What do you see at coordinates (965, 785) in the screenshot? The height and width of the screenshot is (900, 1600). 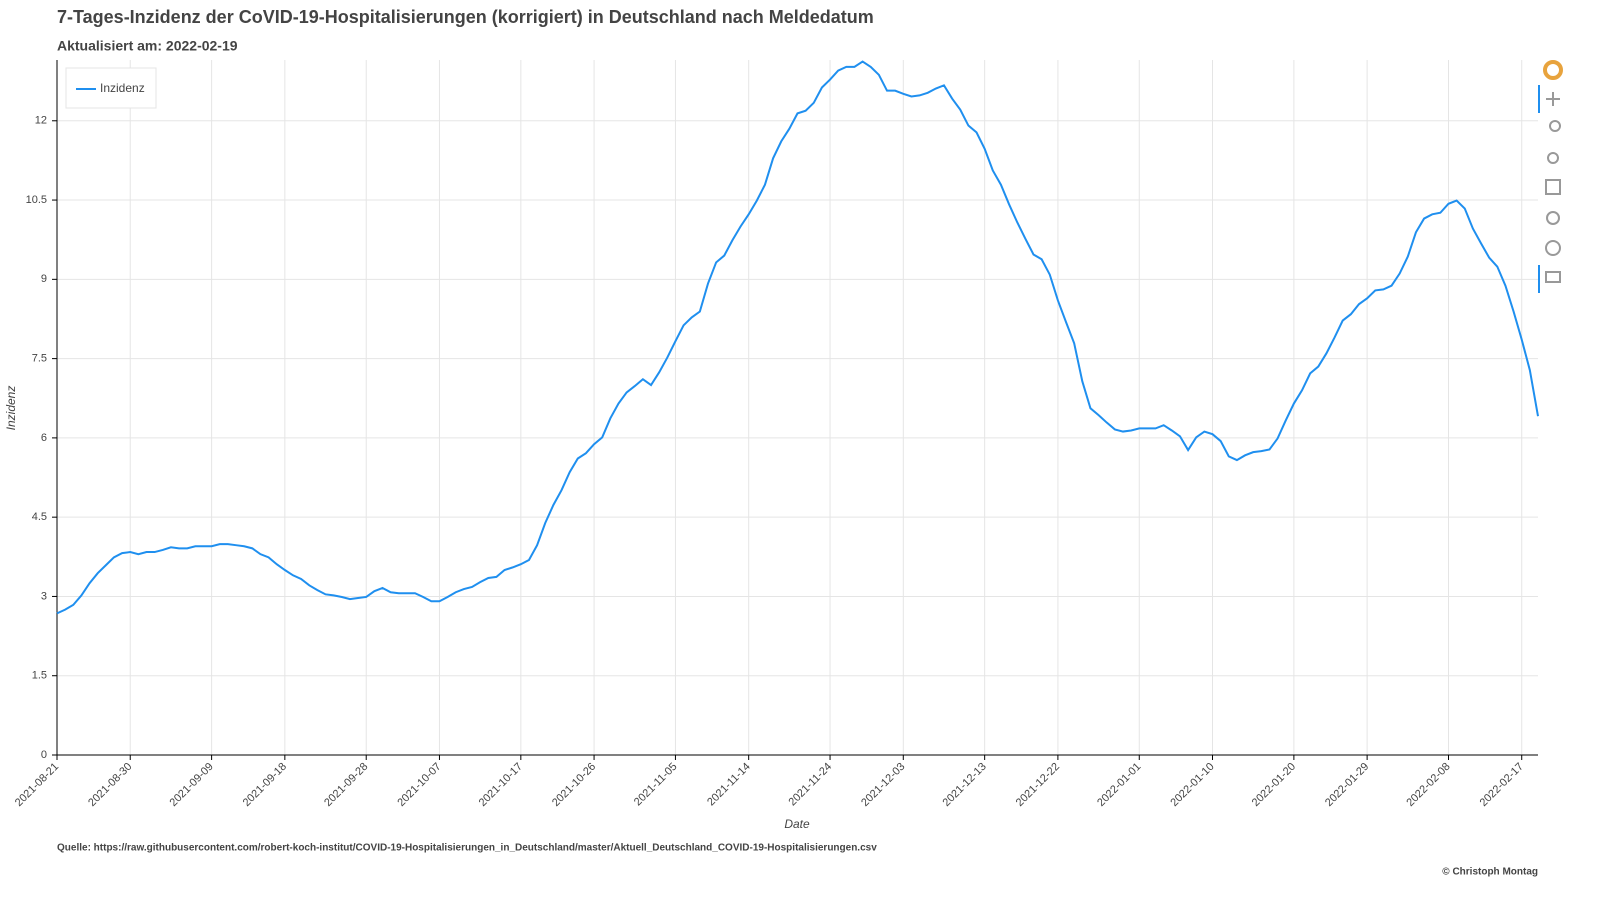 I see `x-tick-label: 2021-12-13` at bounding box center [965, 785].